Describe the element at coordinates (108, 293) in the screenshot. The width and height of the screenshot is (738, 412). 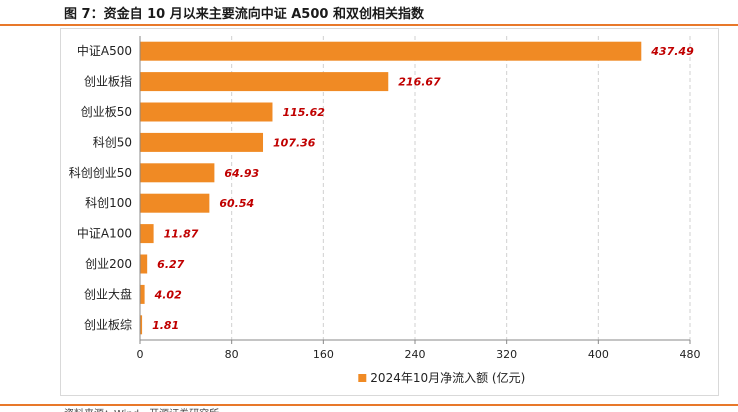
I see `category-label: 创业大盘` at that location.